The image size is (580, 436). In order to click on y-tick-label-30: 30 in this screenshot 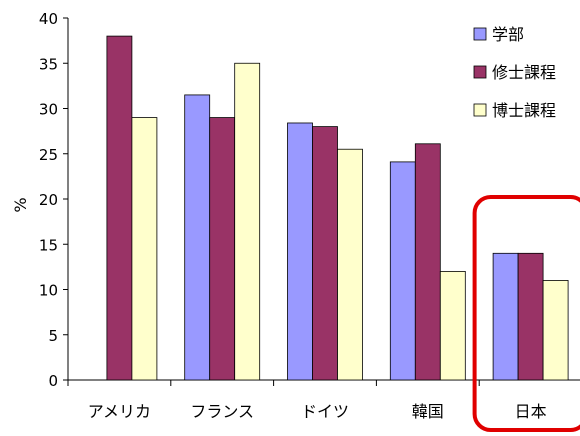, I will do `click(48, 110)`.